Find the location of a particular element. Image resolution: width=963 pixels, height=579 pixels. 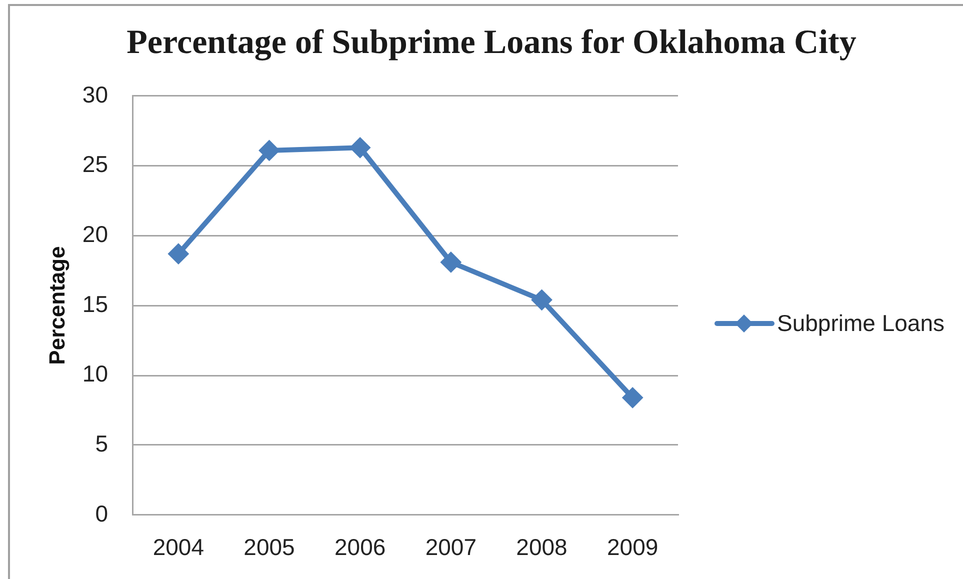

y-tick-label: 20 is located at coordinates (95, 234).